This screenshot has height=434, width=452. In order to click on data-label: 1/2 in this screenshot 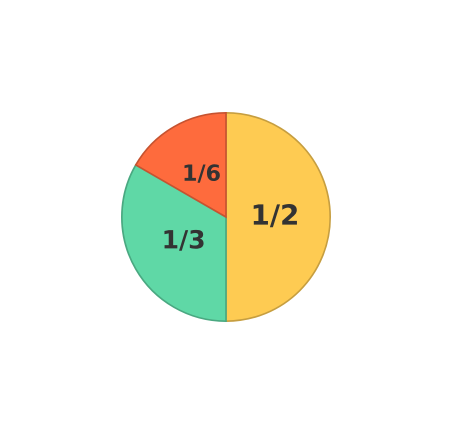, I will do `click(275, 216)`.